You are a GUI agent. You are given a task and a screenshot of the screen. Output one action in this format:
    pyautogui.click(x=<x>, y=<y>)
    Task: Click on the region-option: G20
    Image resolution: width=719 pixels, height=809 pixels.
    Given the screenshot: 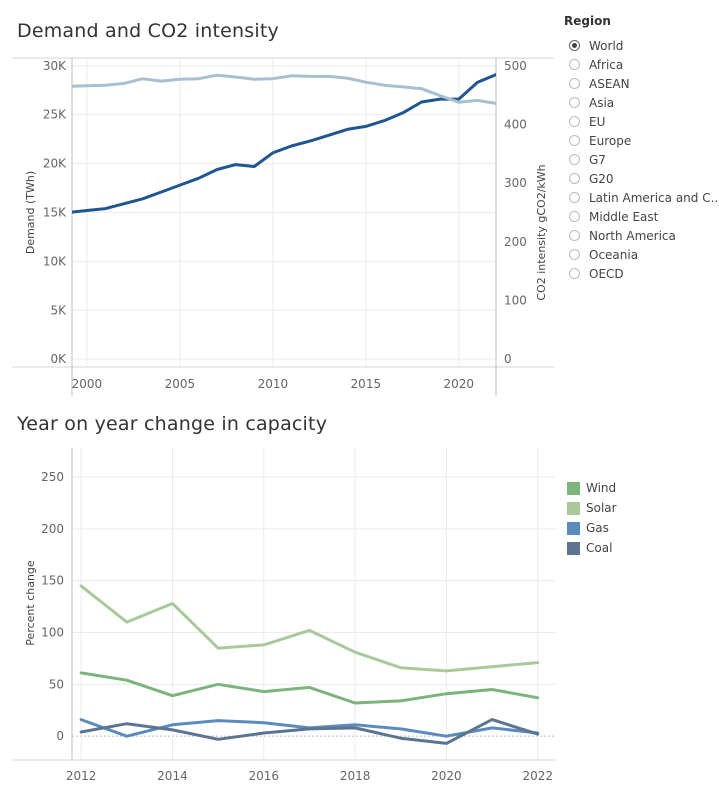 What is the action you would take?
    pyautogui.click(x=644, y=178)
    